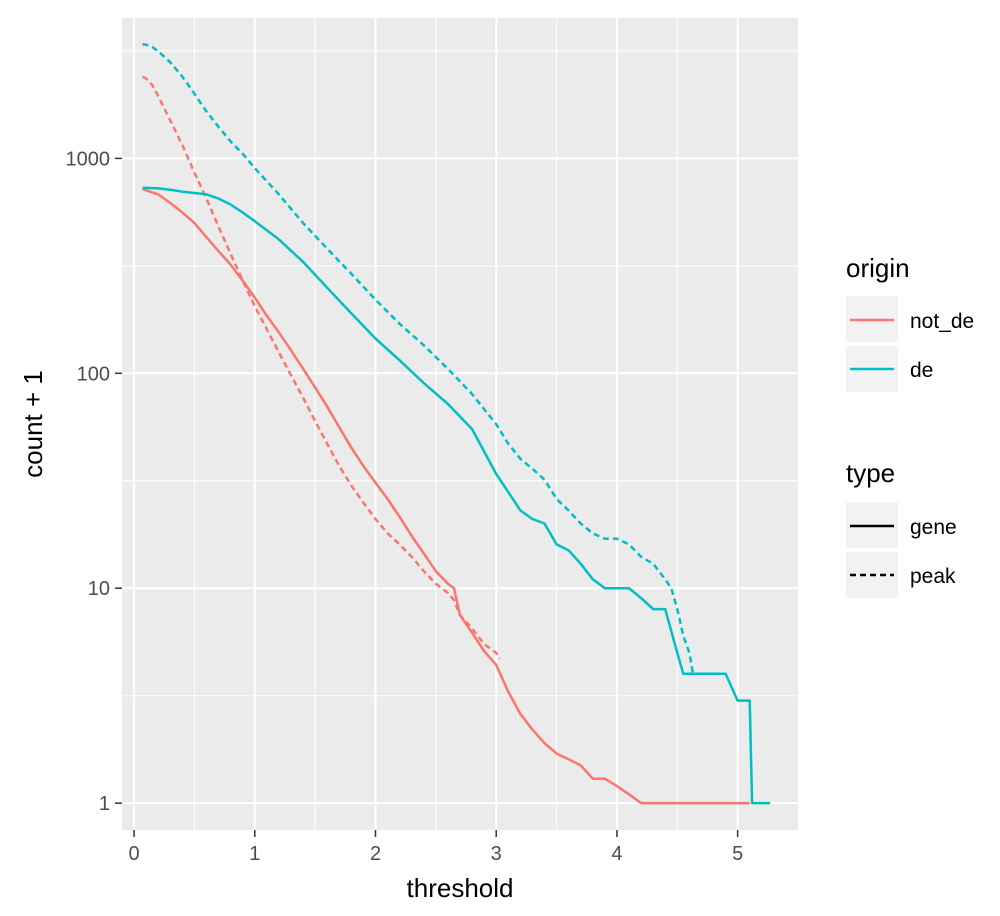 The width and height of the screenshot is (1000, 916). What do you see at coordinates (88, 481) in the screenshot?
I see `y-tick-labels: 1 10 100 1000` at bounding box center [88, 481].